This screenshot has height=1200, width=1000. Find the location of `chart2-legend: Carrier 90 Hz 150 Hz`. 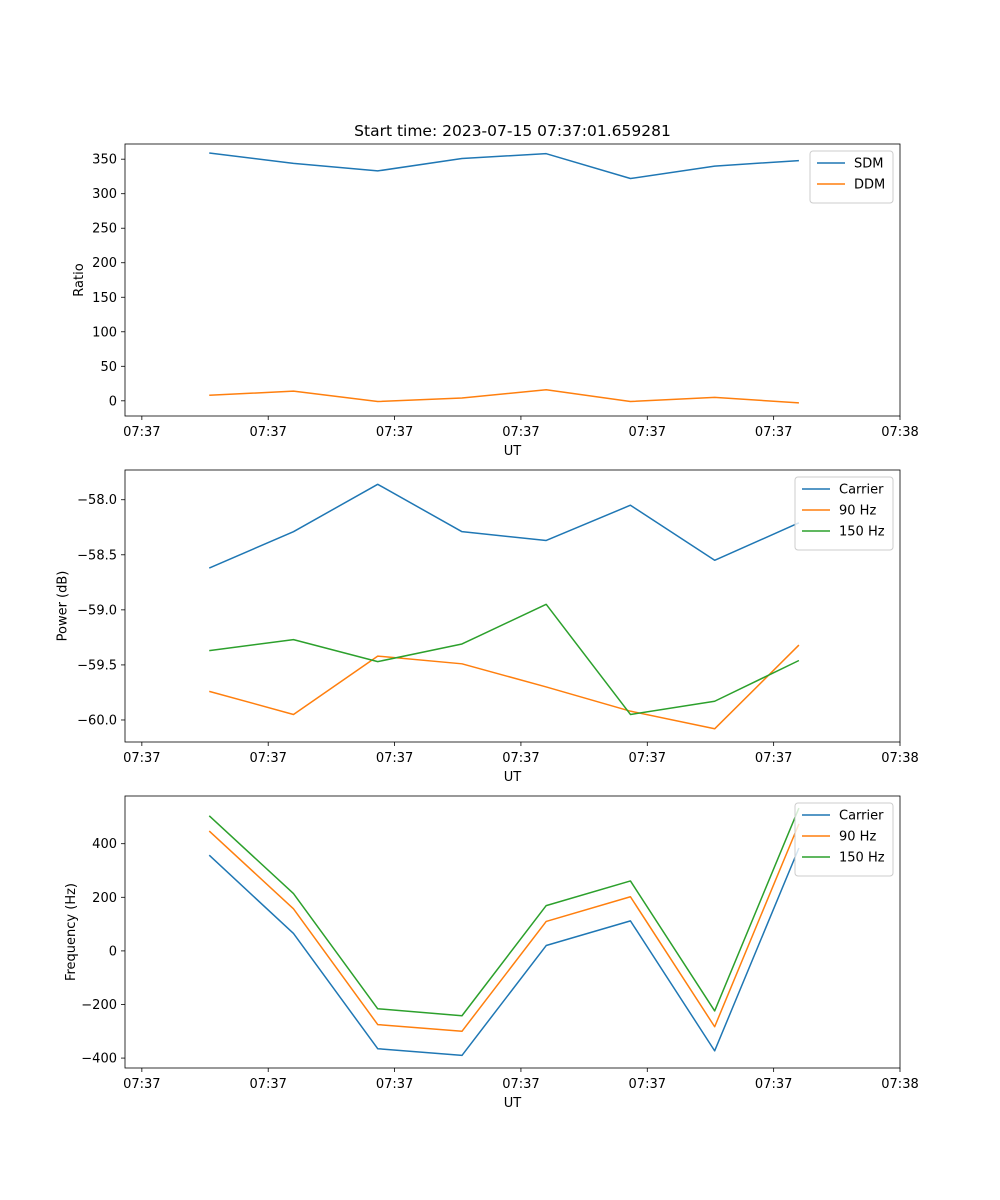

chart2-legend: Carrier 90 Hz 150 Hz is located at coordinates (844, 513).